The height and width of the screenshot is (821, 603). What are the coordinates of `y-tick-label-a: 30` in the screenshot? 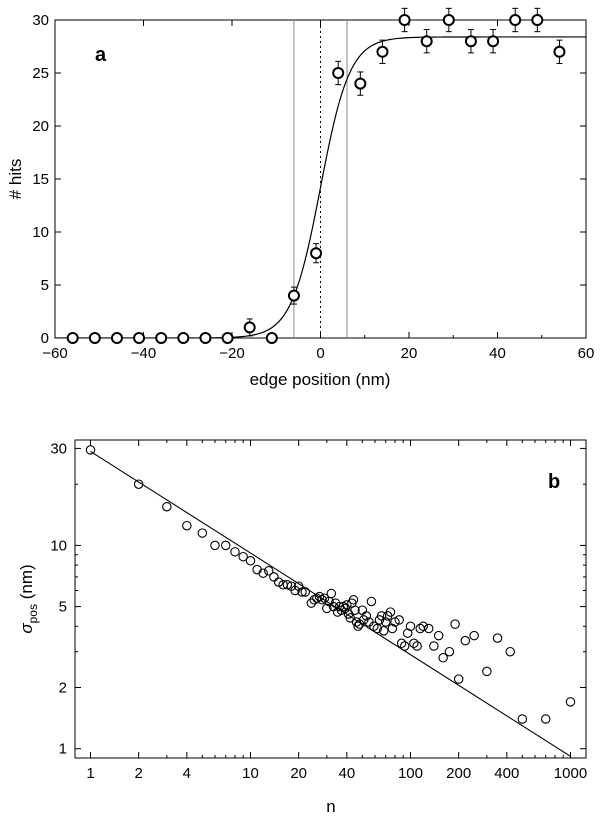 It's located at (40, 20).